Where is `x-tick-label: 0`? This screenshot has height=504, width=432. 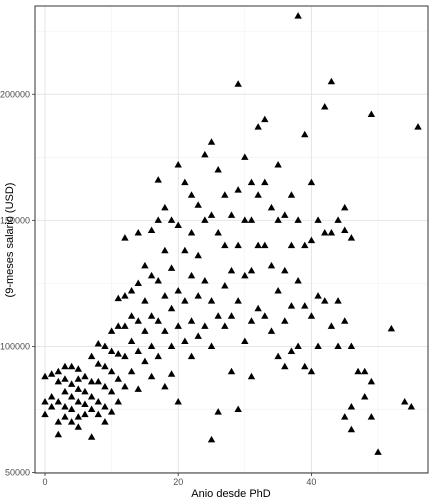 x-tick-label: 0 is located at coordinates (44, 482).